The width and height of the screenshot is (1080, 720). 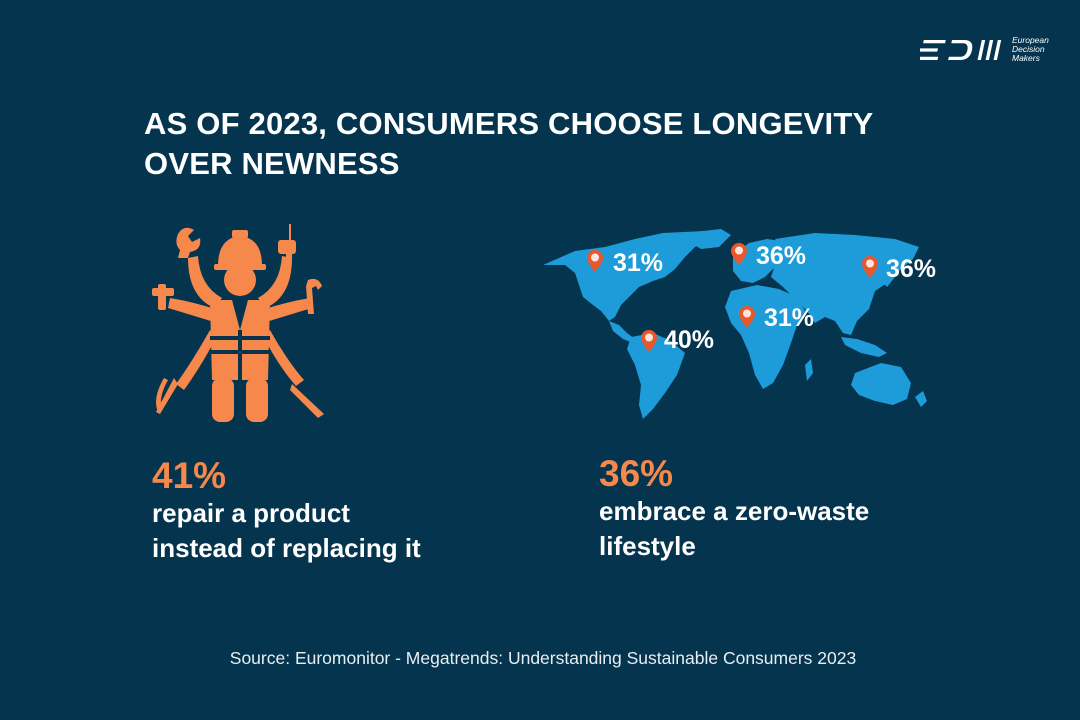 What do you see at coordinates (1026, 58) in the screenshot?
I see `logo-line-makers: Makers` at bounding box center [1026, 58].